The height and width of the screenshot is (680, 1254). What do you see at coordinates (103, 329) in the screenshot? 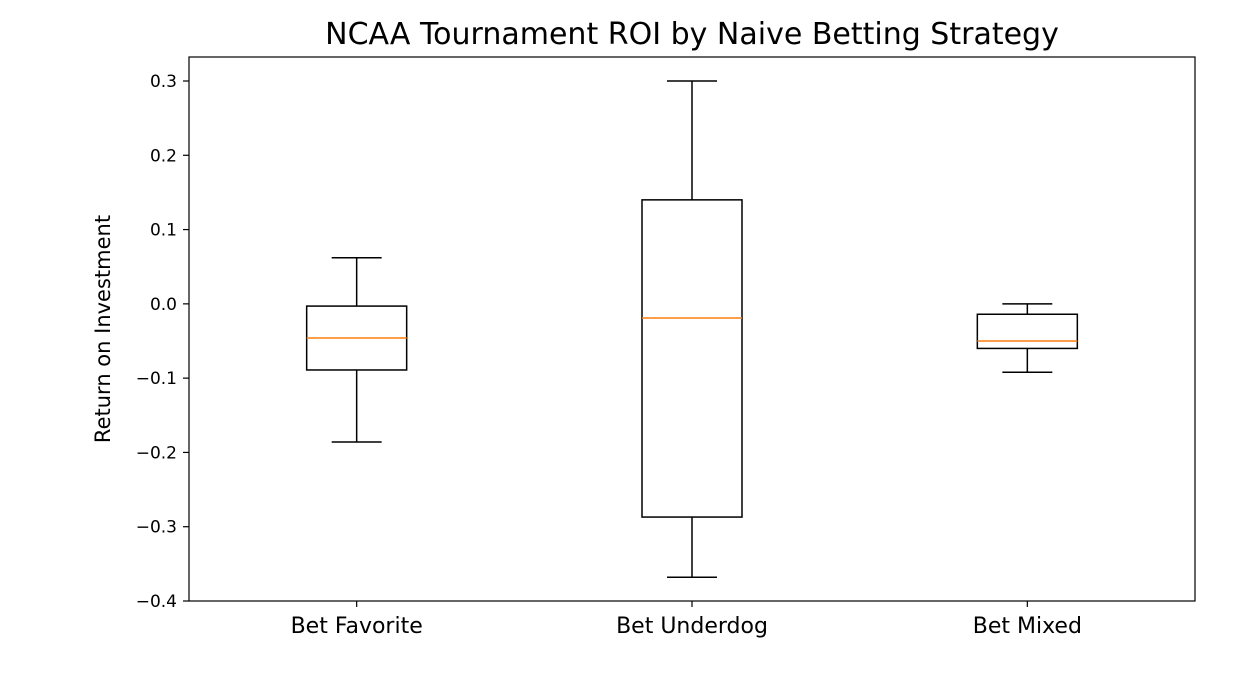
I see `y-axis-label: Return on Investment` at bounding box center [103, 329].